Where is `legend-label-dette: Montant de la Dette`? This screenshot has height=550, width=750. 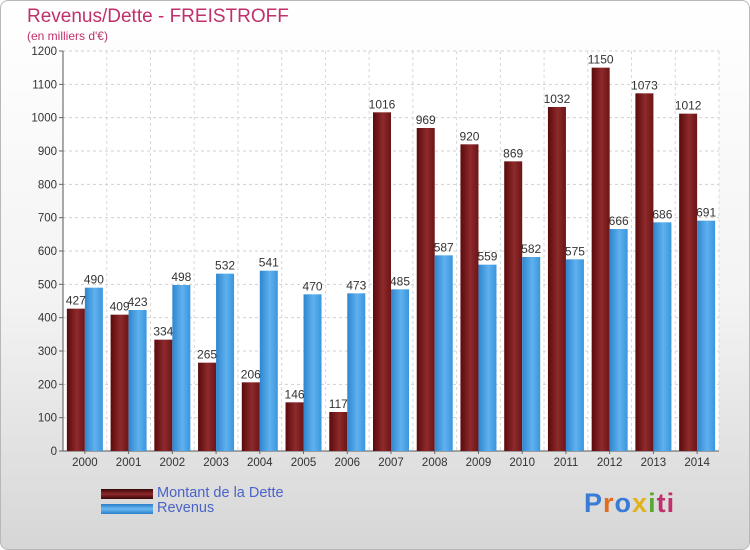 legend-label-dette: Montant de la Dette is located at coordinates (220, 493).